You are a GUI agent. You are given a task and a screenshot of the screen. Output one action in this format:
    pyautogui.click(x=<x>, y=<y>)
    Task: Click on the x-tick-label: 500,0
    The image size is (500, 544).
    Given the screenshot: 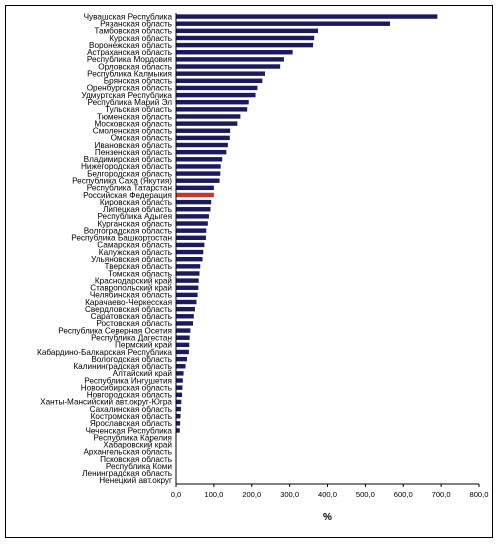 What is the action you would take?
    pyautogui.click(x=365, y=494)
    